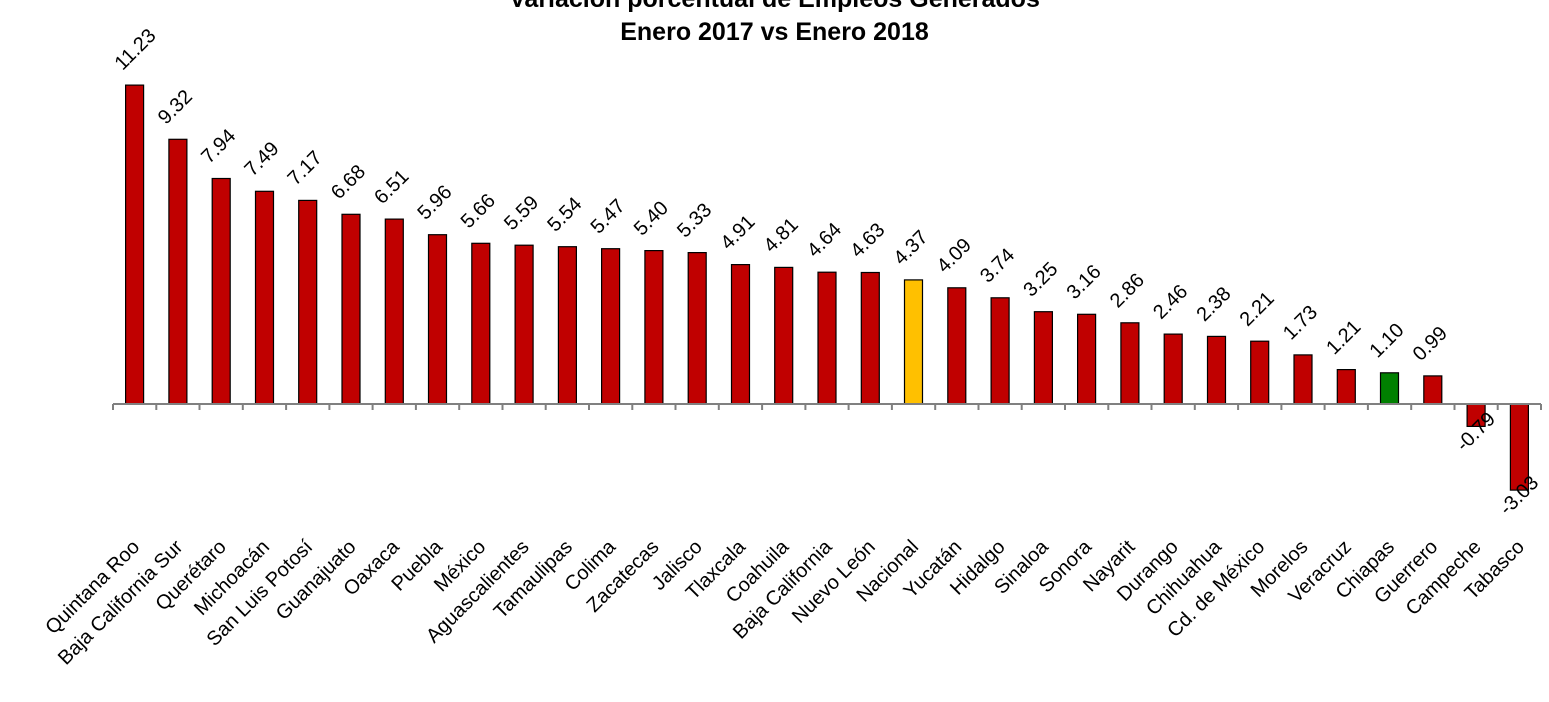 The height and width of the screenshot is (702, 1549). Describe the element at coordinates (1433, 390) in the screenshot. I see `bar-guerrero` at that location.